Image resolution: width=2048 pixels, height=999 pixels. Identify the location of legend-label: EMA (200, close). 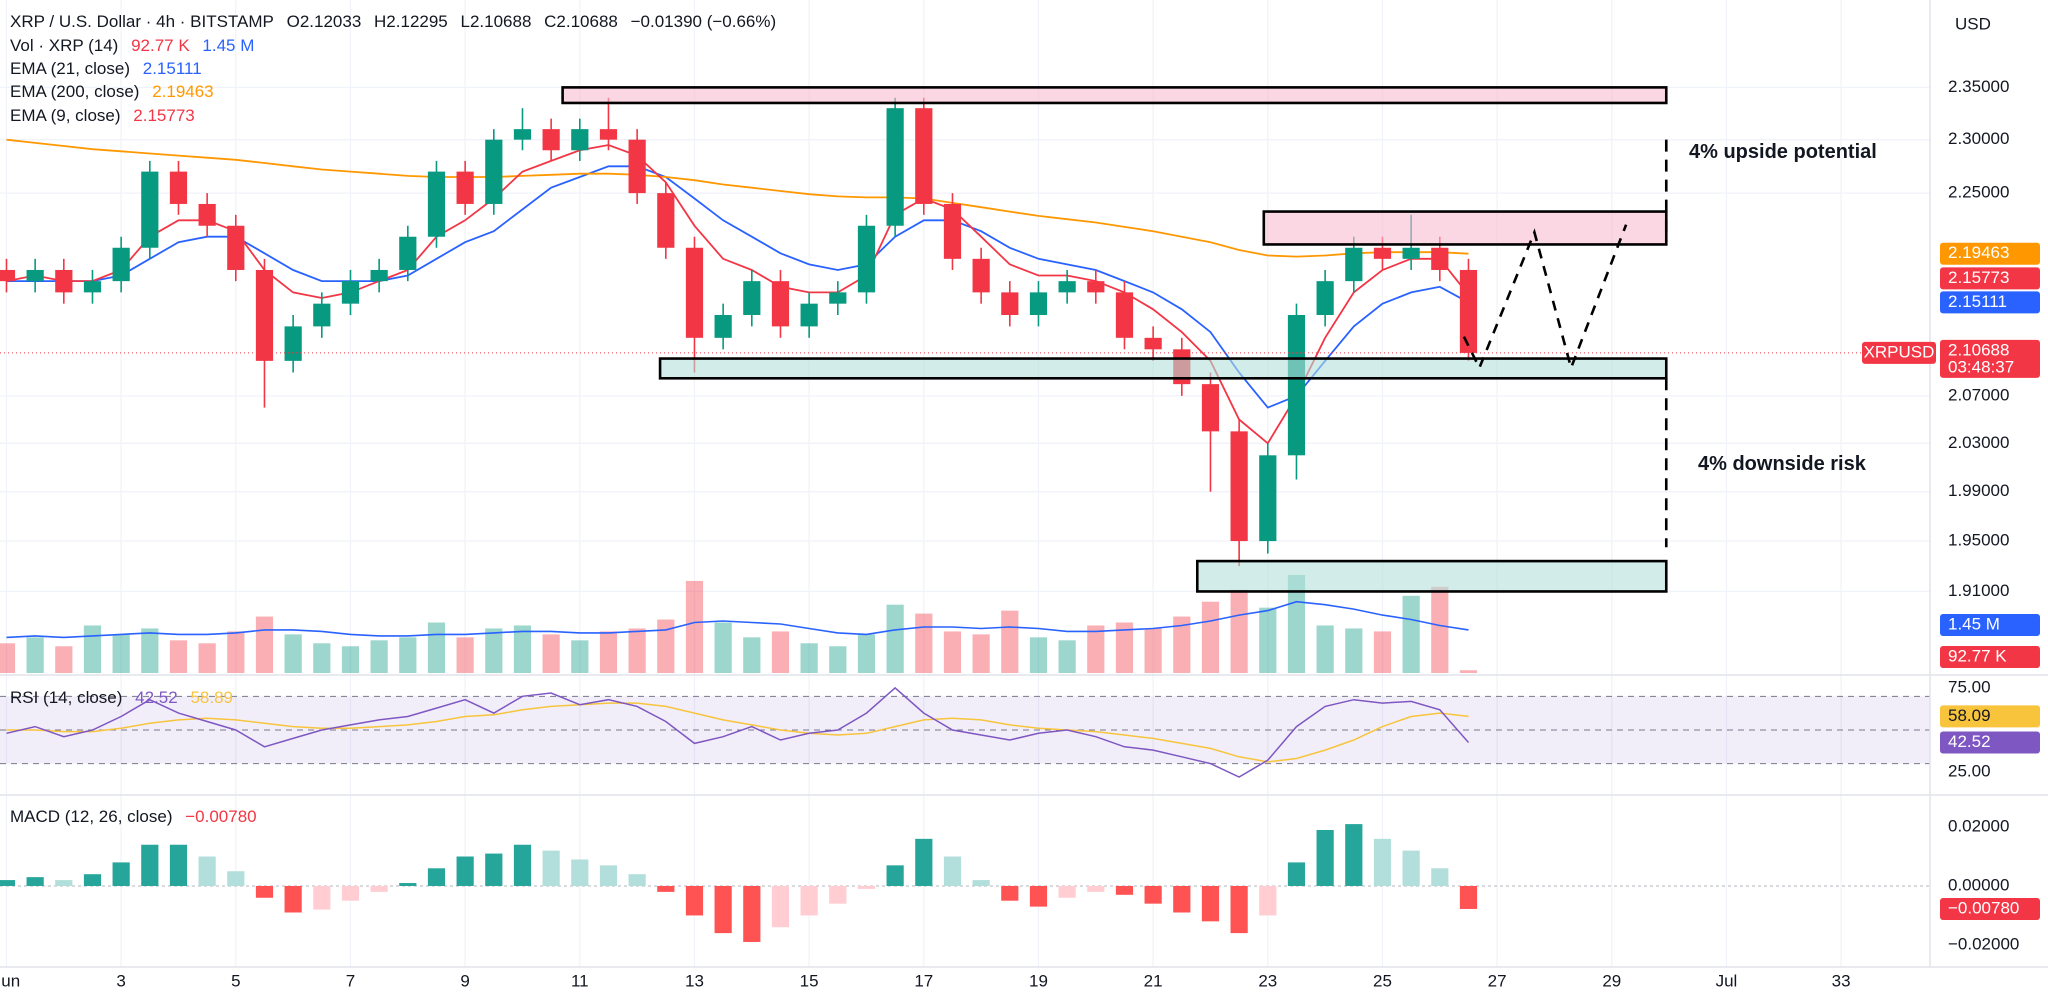
(75, 91).